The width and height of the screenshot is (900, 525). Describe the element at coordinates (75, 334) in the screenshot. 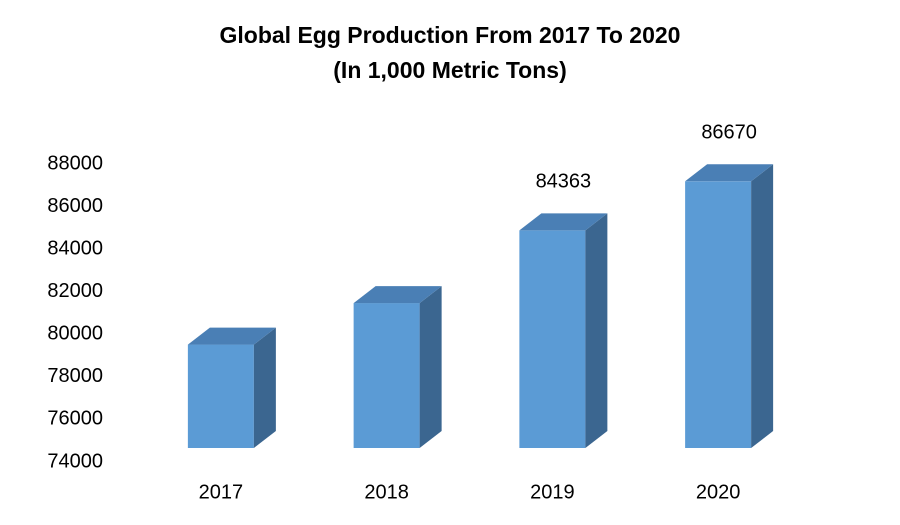

I see `y-tick-label: 80000` at that location.